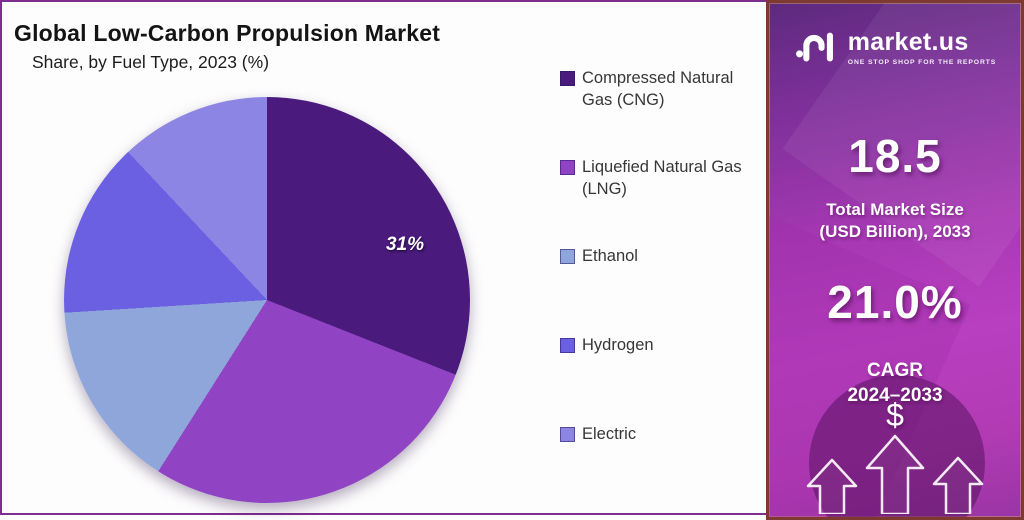 The height and width of the screenshot is (520, 1024). Describe the element at coordinates (151, 62) in the screenshot. I see `chart-subtitle: Share, by Fuel Type, 2023 (%)` at that location.